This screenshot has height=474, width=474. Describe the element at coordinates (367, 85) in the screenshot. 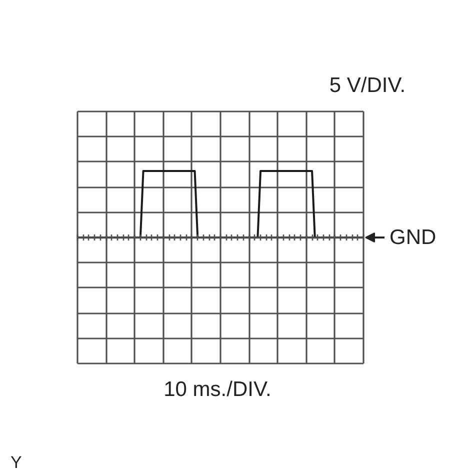

I see `y-axis-title: 5 V/DIV.` at that location.